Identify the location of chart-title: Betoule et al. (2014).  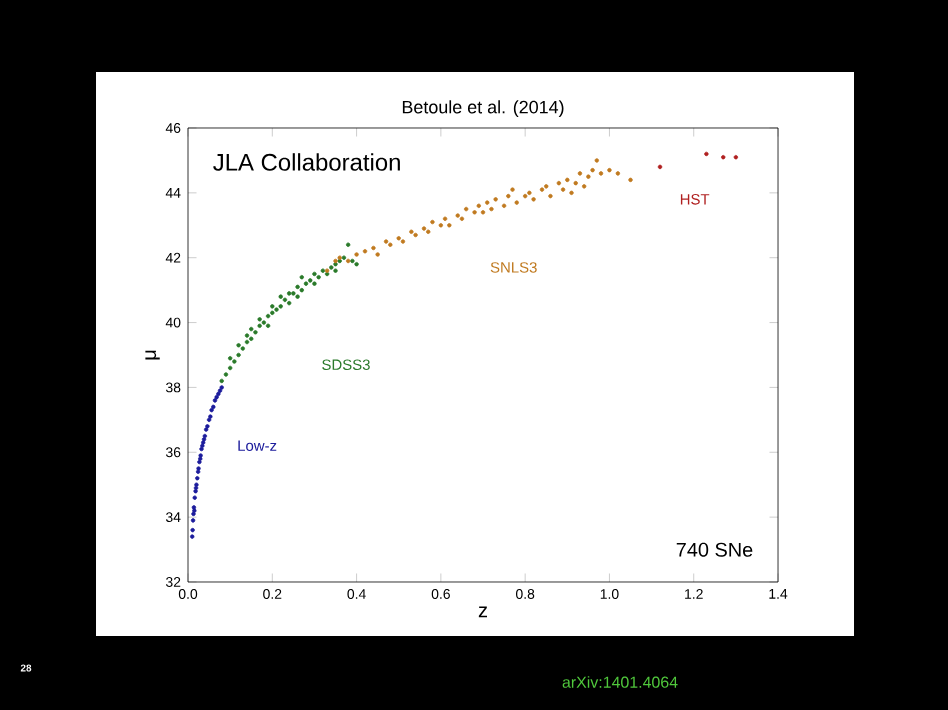
(483, 108).